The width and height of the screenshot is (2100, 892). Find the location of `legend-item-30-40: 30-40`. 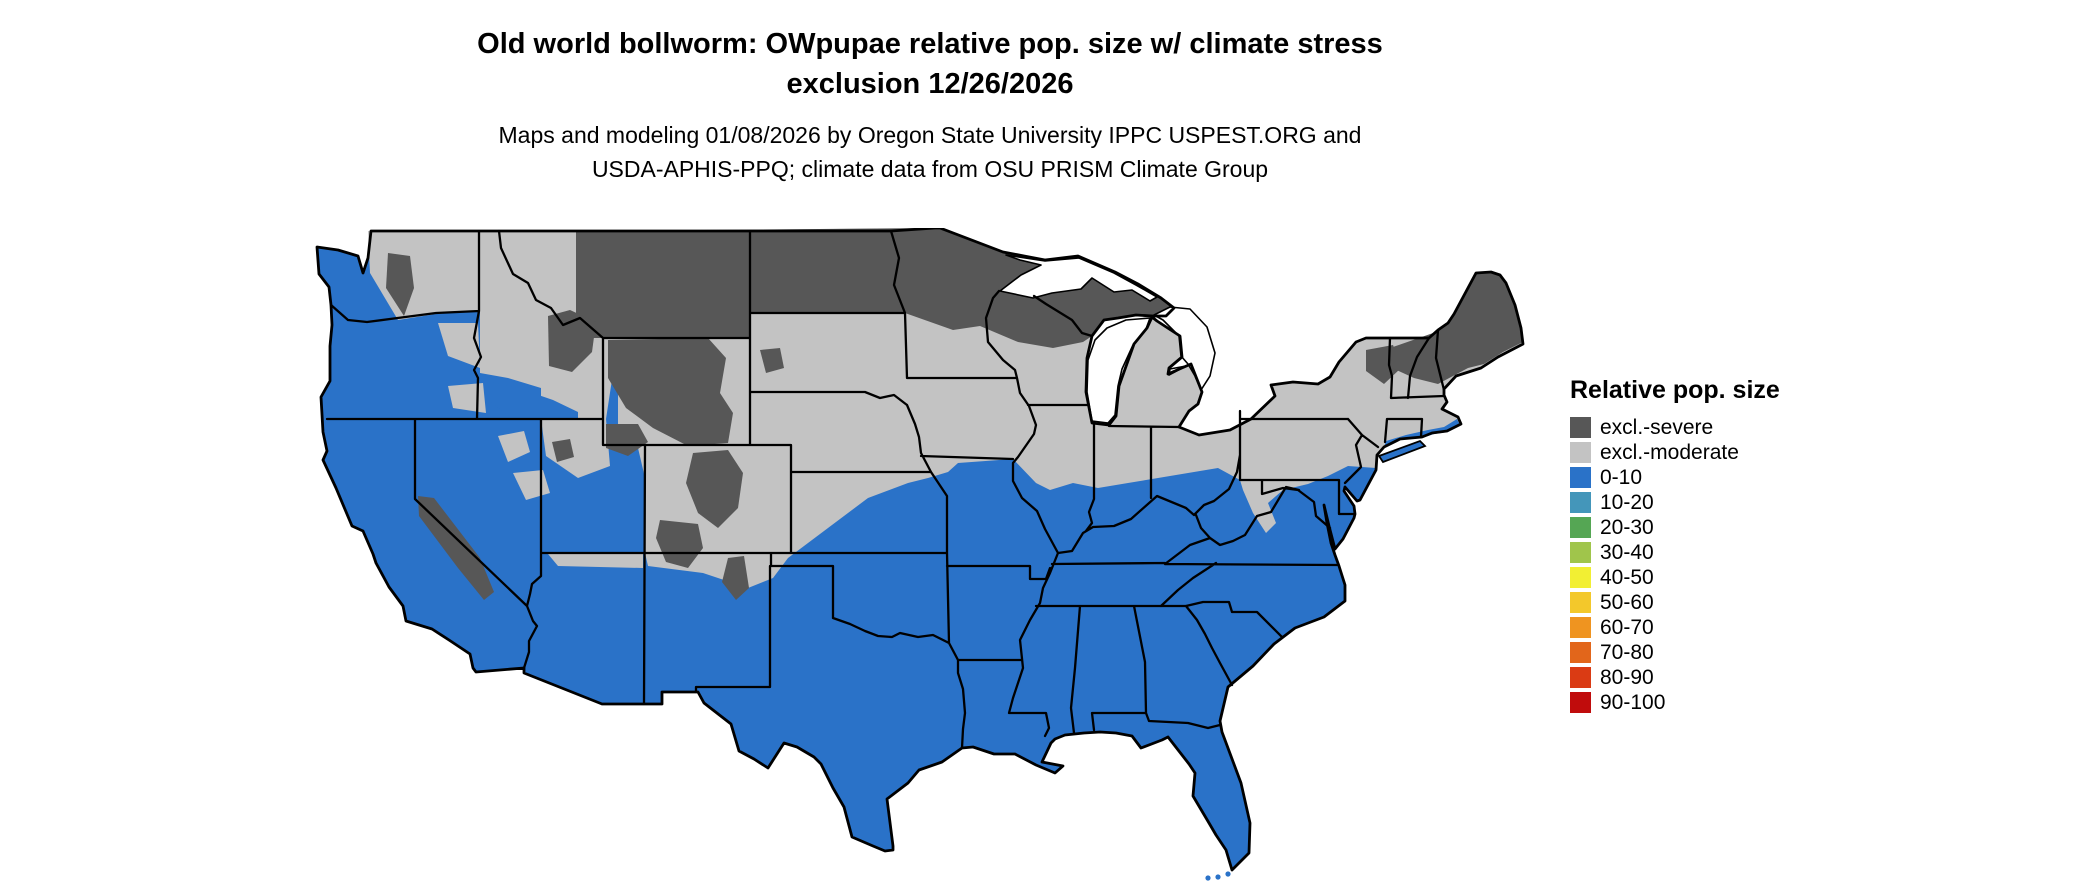

legend-item-30-40: 30-40 is located at coordinates (1675, 552).